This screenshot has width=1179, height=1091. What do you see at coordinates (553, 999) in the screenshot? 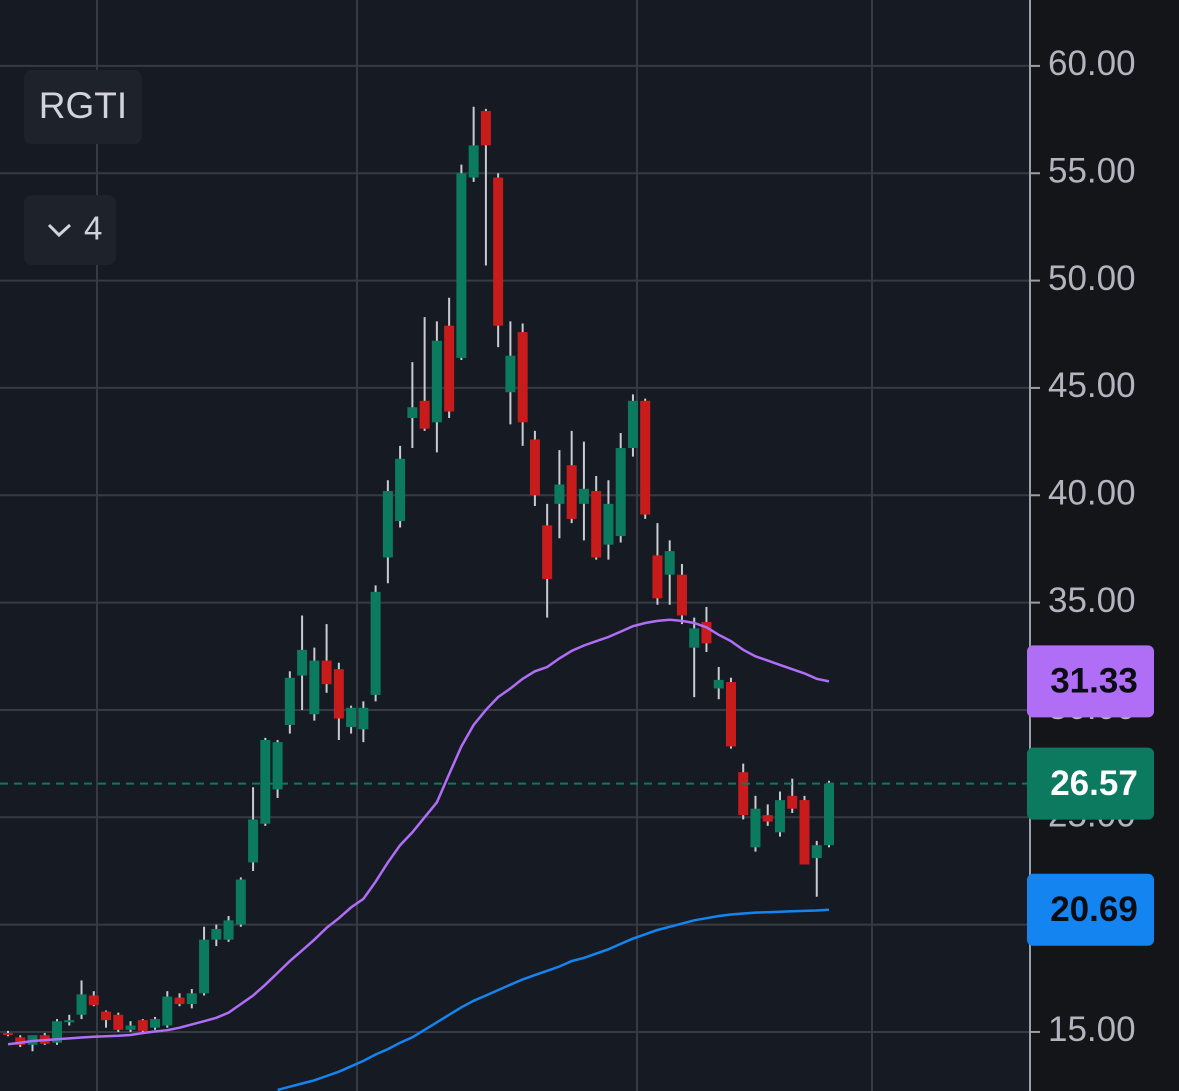
I see `moving-average-line` at bounding box center [553, 999].